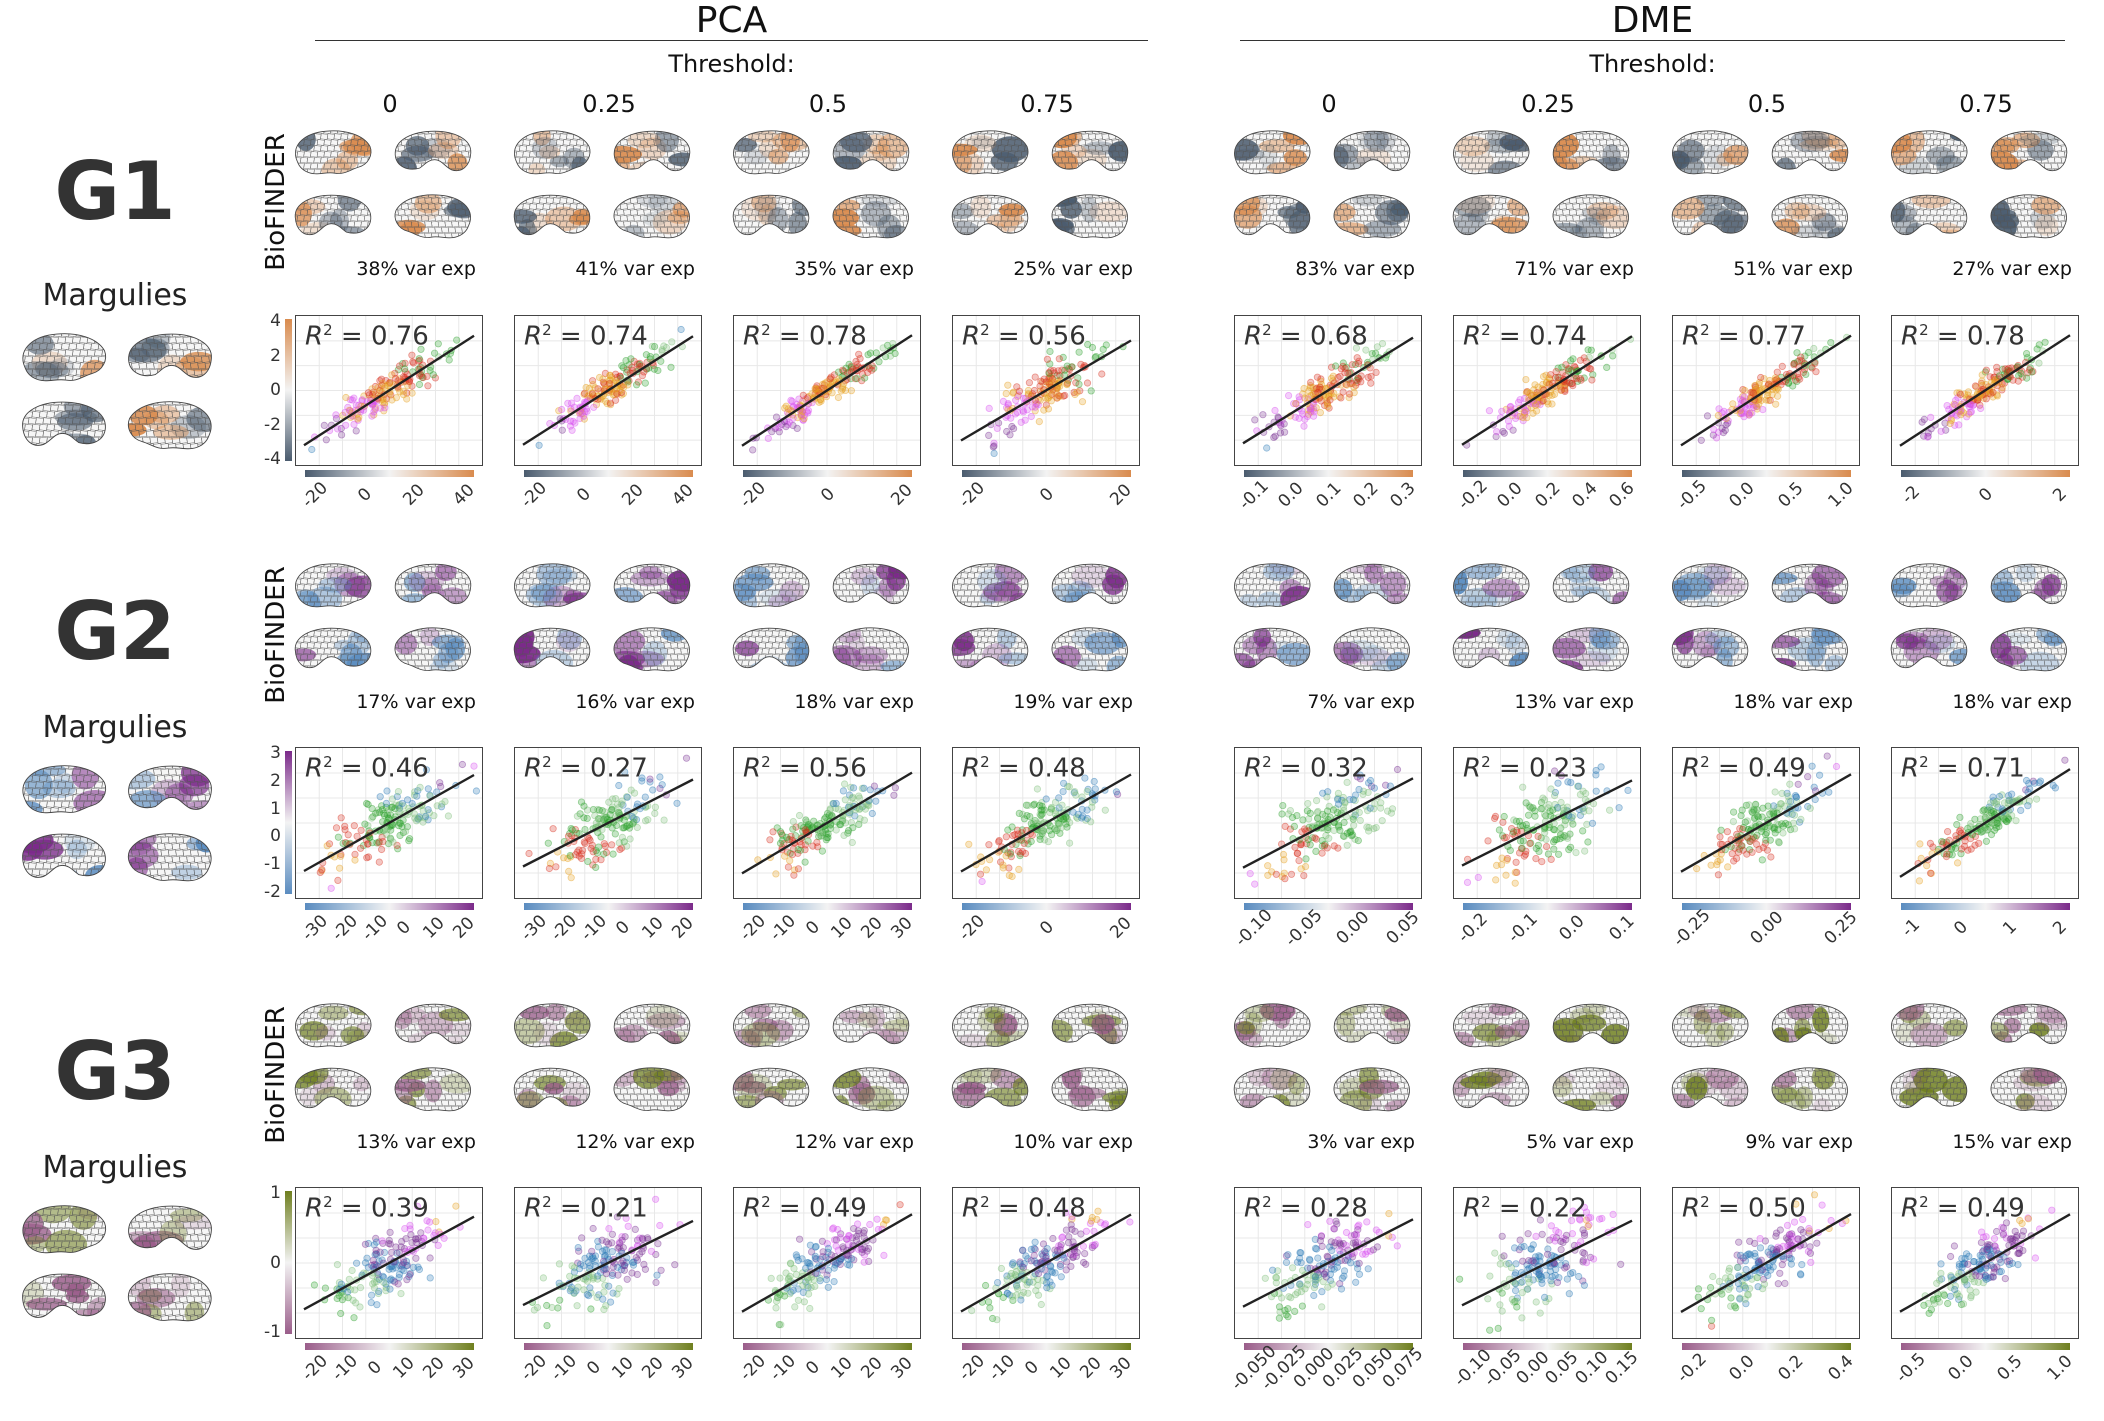  I want to click on regression-line, so click(389, 823).